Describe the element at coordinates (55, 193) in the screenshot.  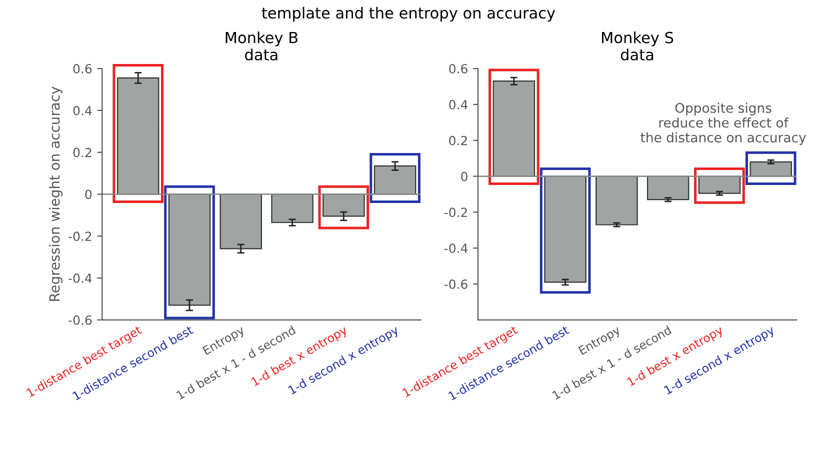
I see `y-axis-title: Regression wieght on accuracy` at that location.